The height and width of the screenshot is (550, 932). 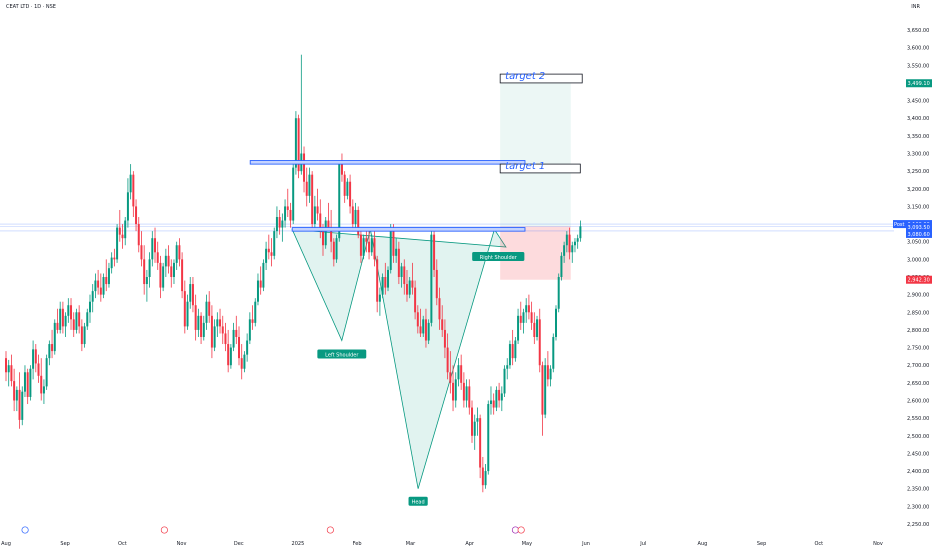 What do you see at coordinates (918, 31) in the screenshot?
I see `y-tick-label: 3,650.00` at bounding box center [918, 31].